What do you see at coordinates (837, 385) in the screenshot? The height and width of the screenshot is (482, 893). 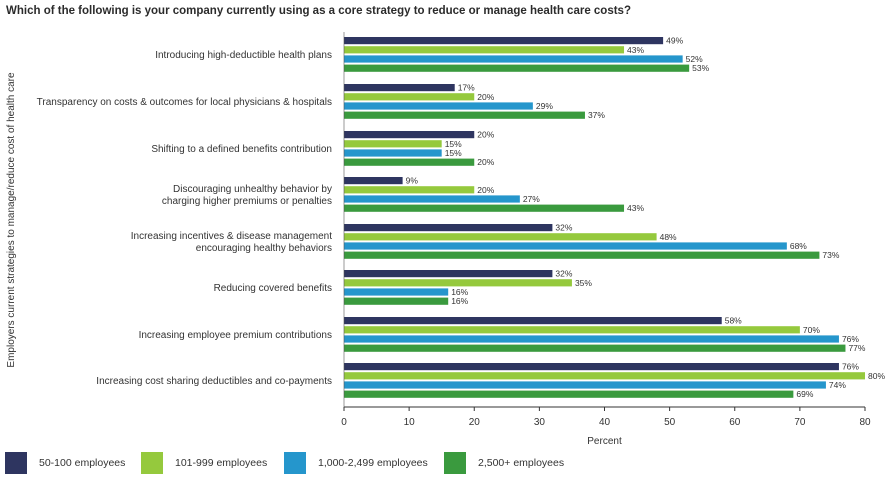 I see `value-label: 74%` at bounding box center [837, 385].